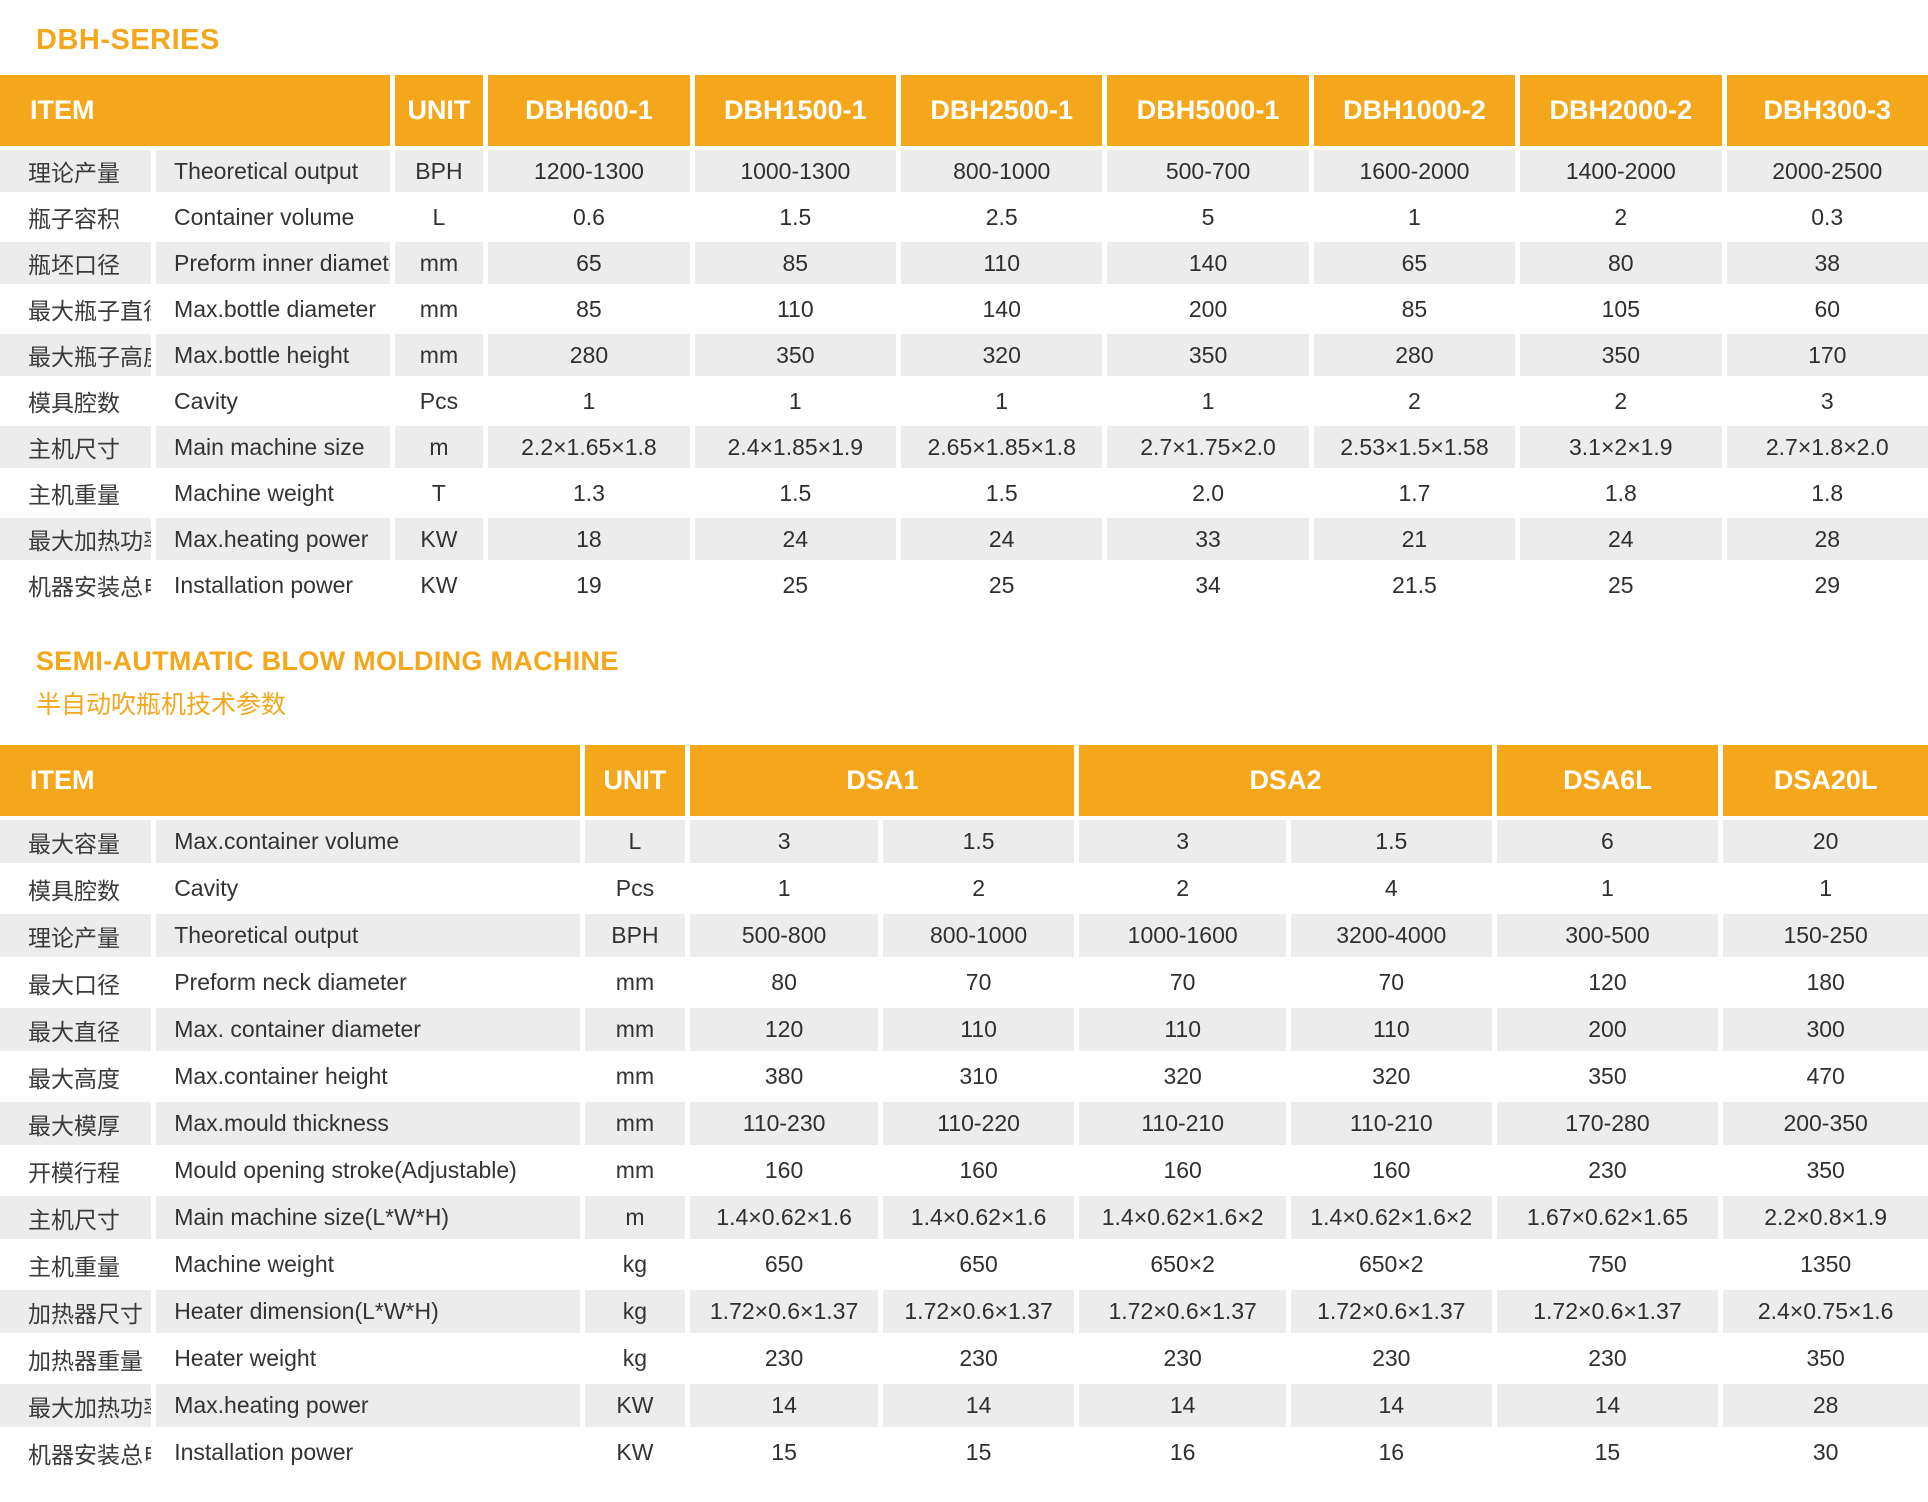 This screenshot has height=1502, width=1928. What do you see at coordinates (128, 40) in the screenshot?
I see `dbh-series-title: DBH-SERIES` at bounding box center [128, 40].